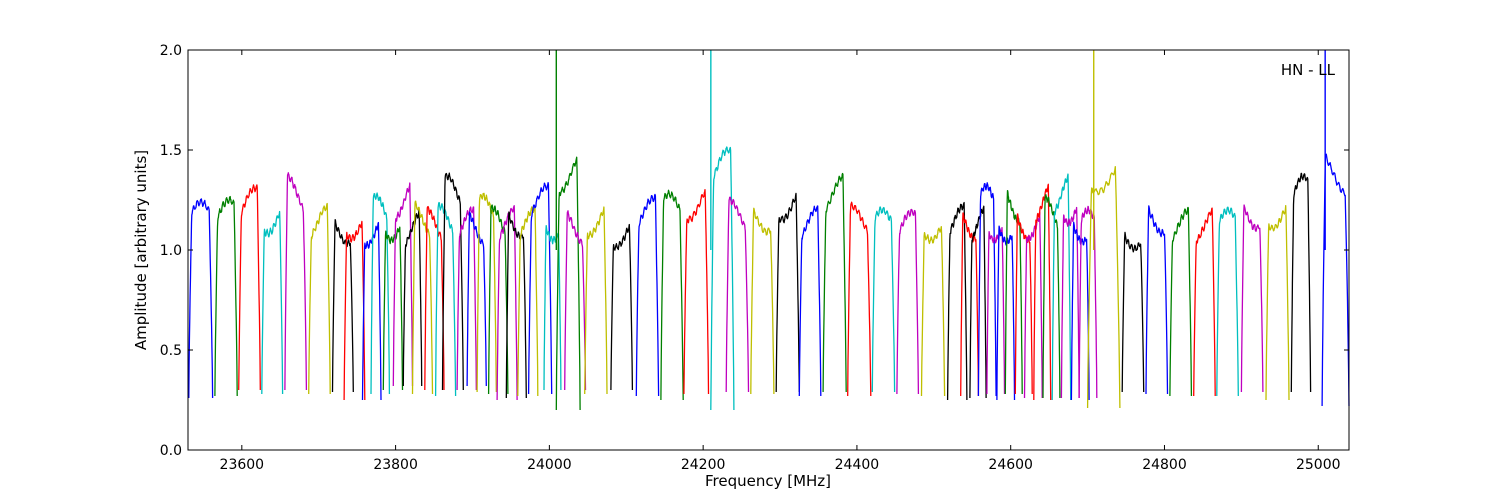  I want to click on x-tick-label: 24800, so click(1164, 465).